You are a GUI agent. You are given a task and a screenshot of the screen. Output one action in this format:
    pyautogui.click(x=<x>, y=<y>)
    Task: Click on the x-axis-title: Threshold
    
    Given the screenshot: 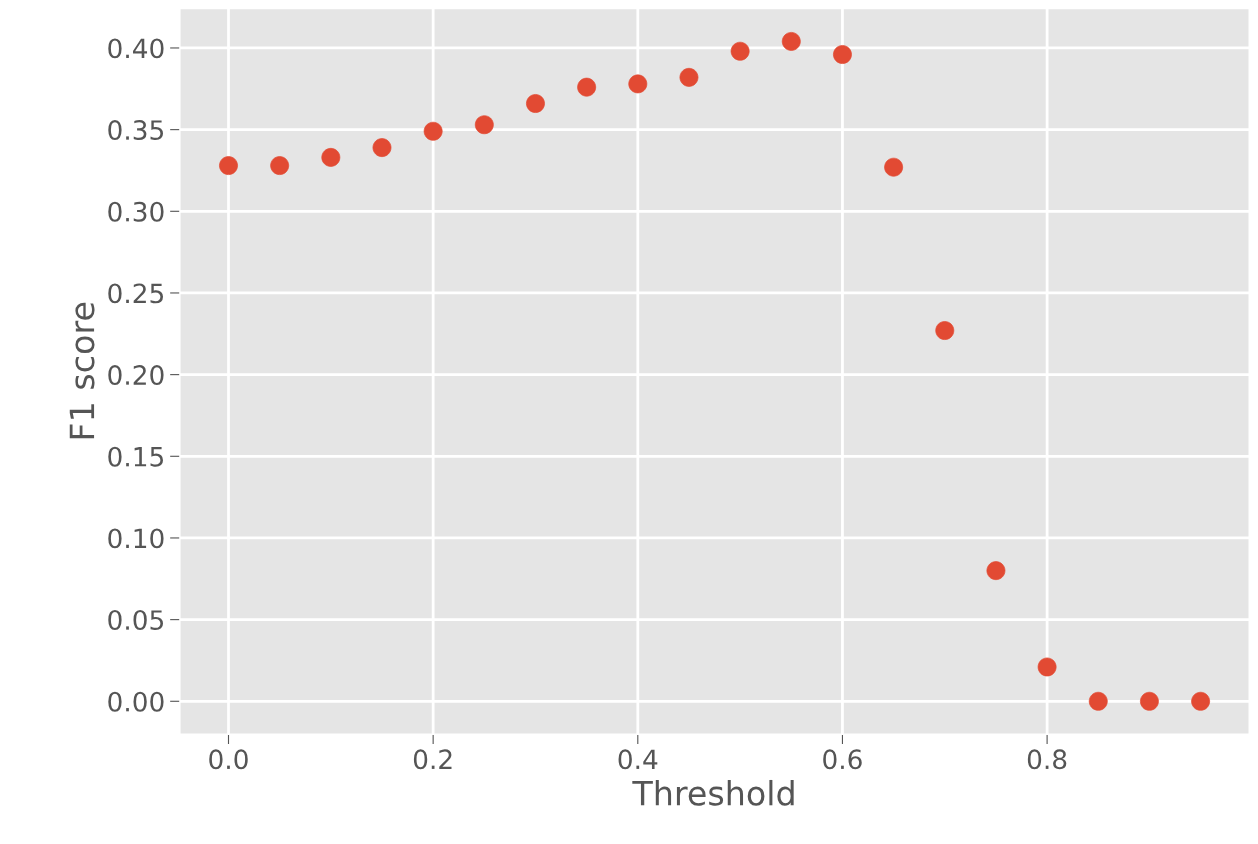 What is the action you would take?
    pyautogui.click(x=713, y=792)
    